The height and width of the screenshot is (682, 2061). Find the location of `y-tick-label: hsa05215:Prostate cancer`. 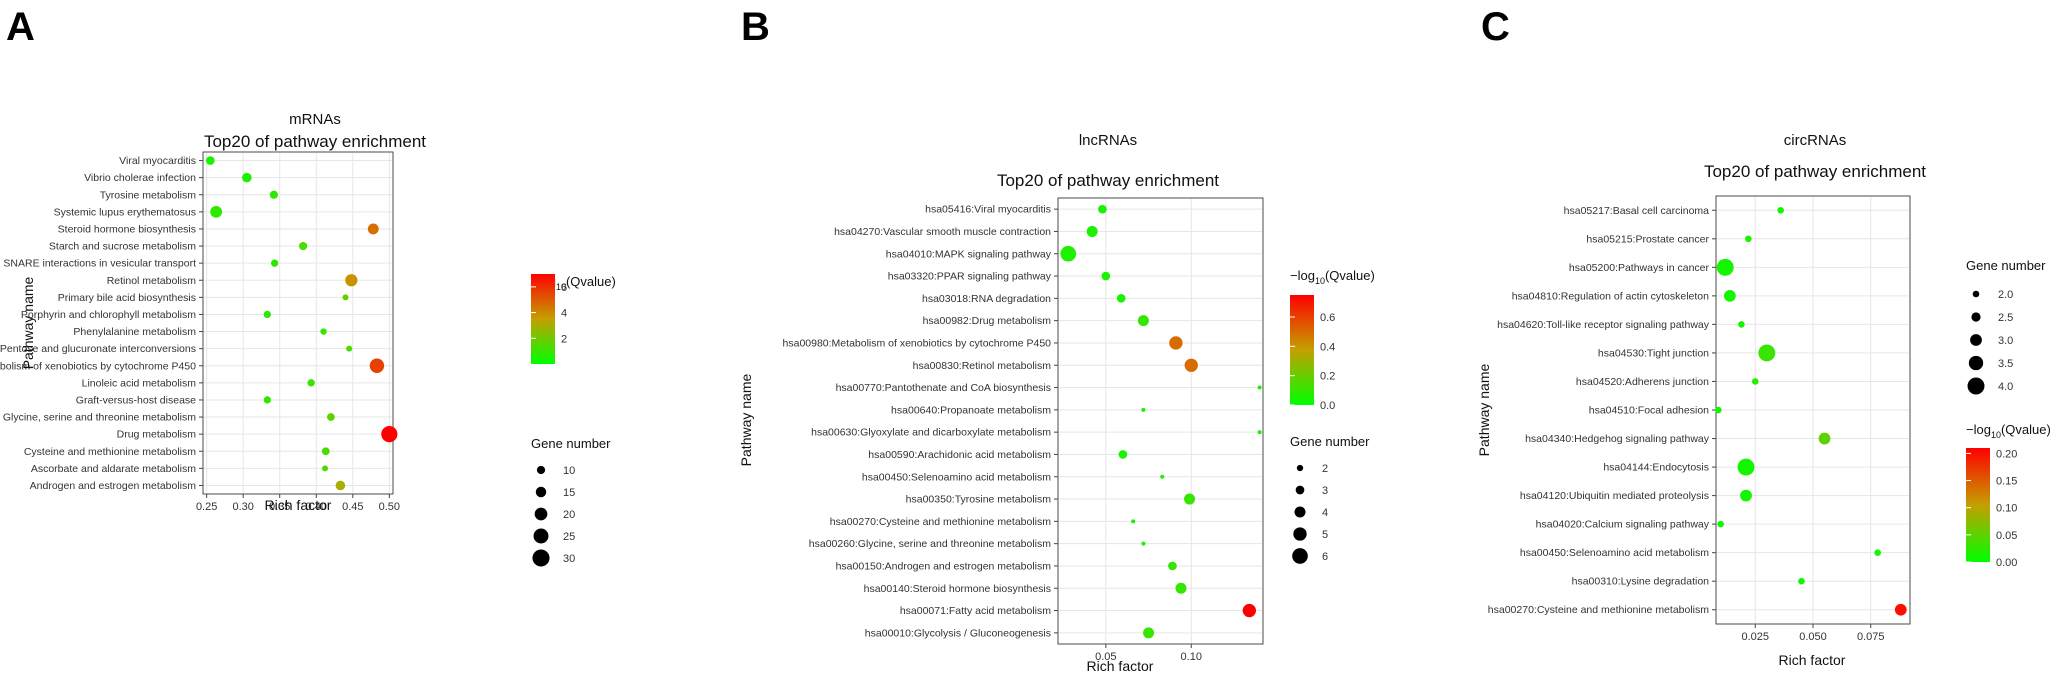

y-tick-label: hsa05215:Prostate cancer is located at coordinates (1647, 239).